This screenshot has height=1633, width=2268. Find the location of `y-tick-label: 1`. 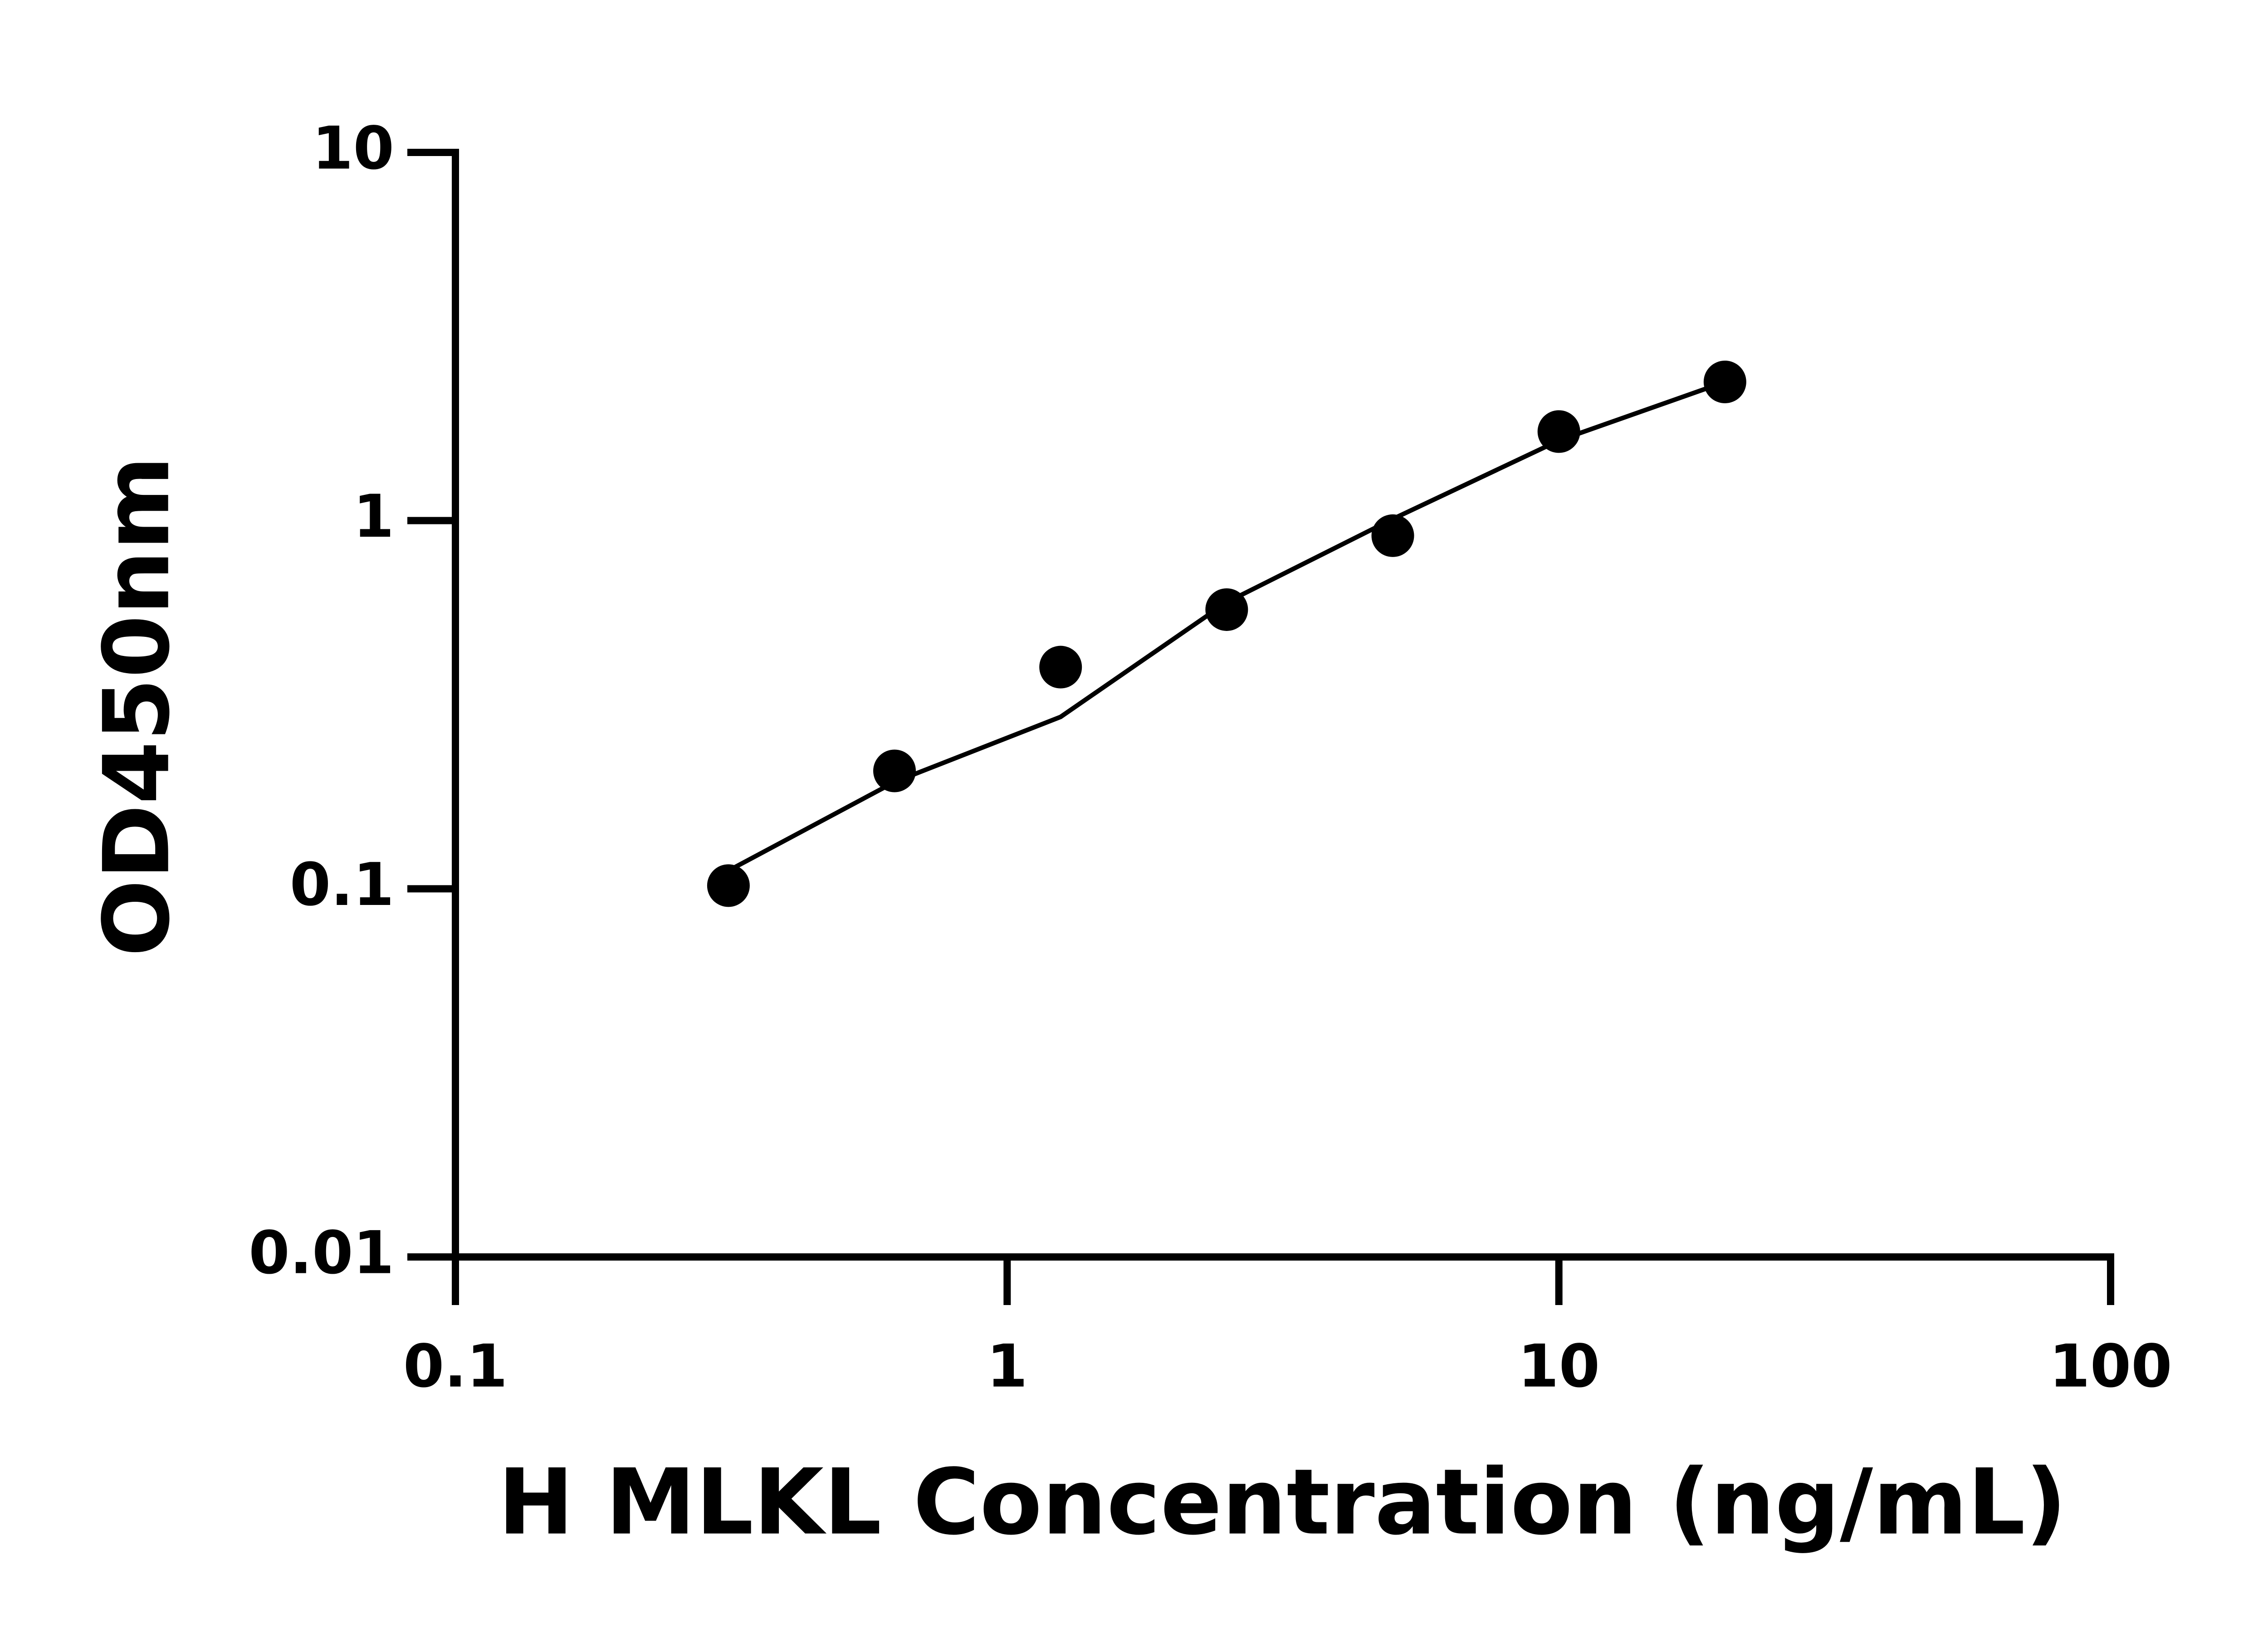

y-tick-label: 1 is located at coordinates (374, 516).